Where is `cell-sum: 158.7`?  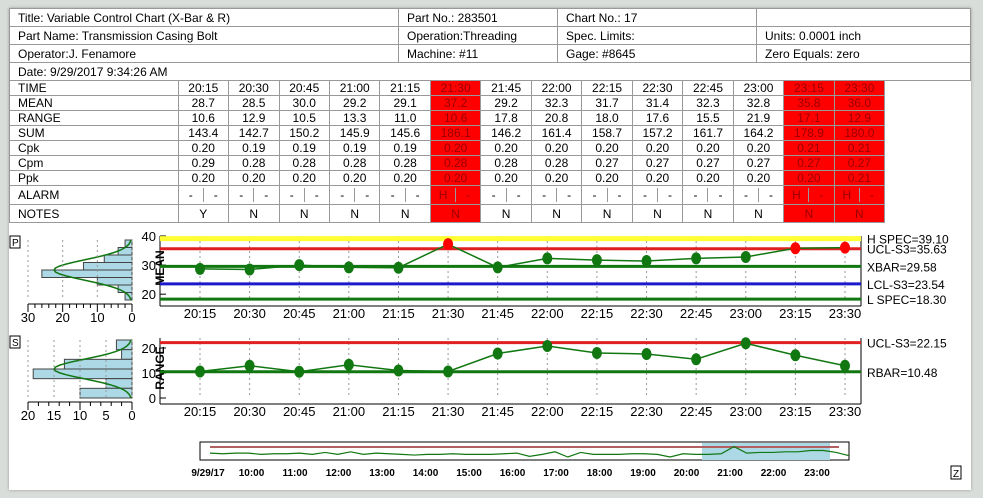
cell-sum: 158.7 is located at coordinates (607, 133).